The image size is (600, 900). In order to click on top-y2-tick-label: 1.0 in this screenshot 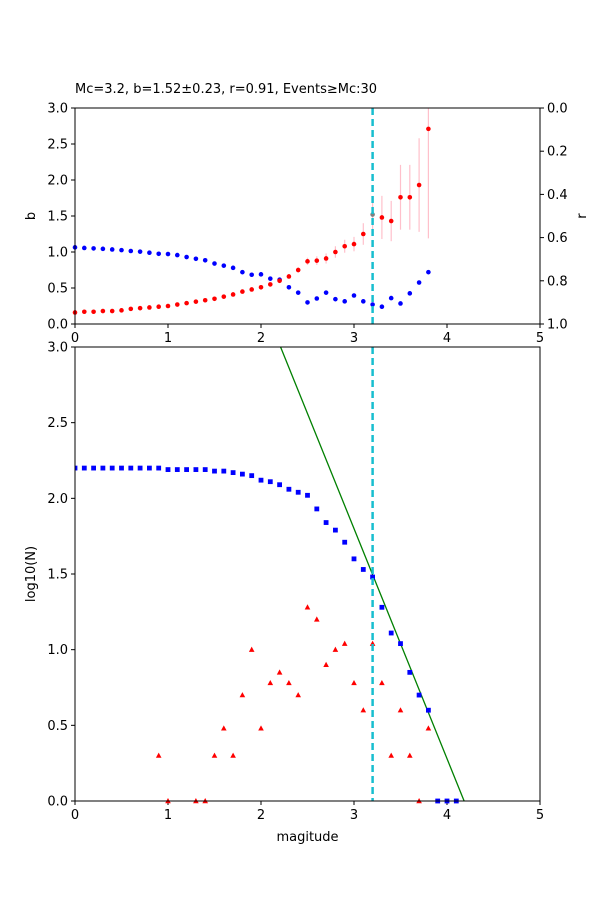, I will do `click(557, 325)`.